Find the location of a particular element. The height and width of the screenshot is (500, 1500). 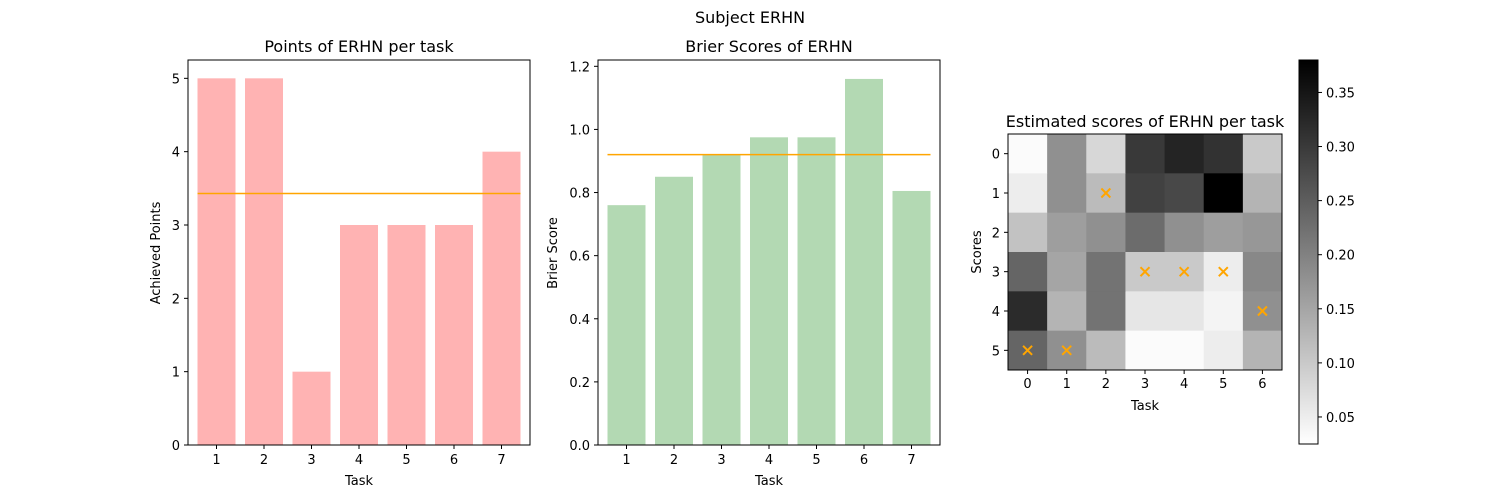

colorbar-tick-label: 0.20 is located at coordinates (1340, 256).